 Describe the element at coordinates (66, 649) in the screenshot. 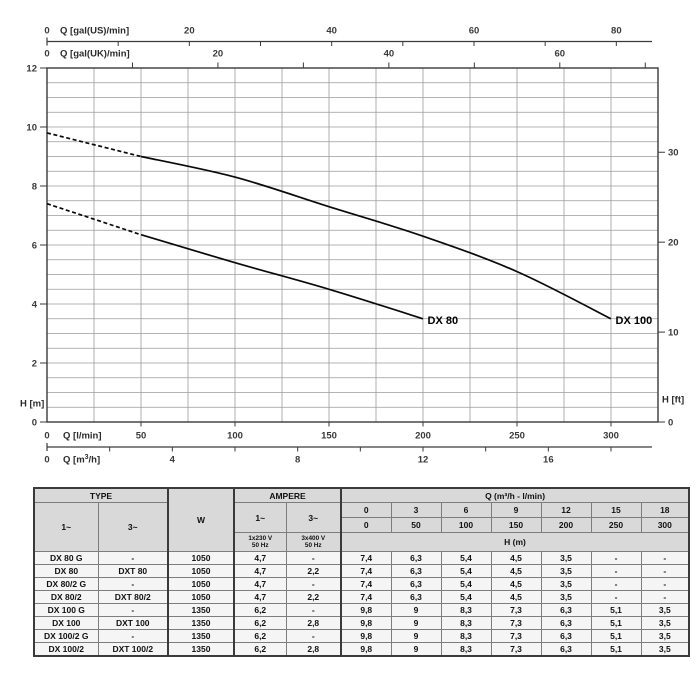

I see `cell-type-1ph: DX 100/2` at that location.